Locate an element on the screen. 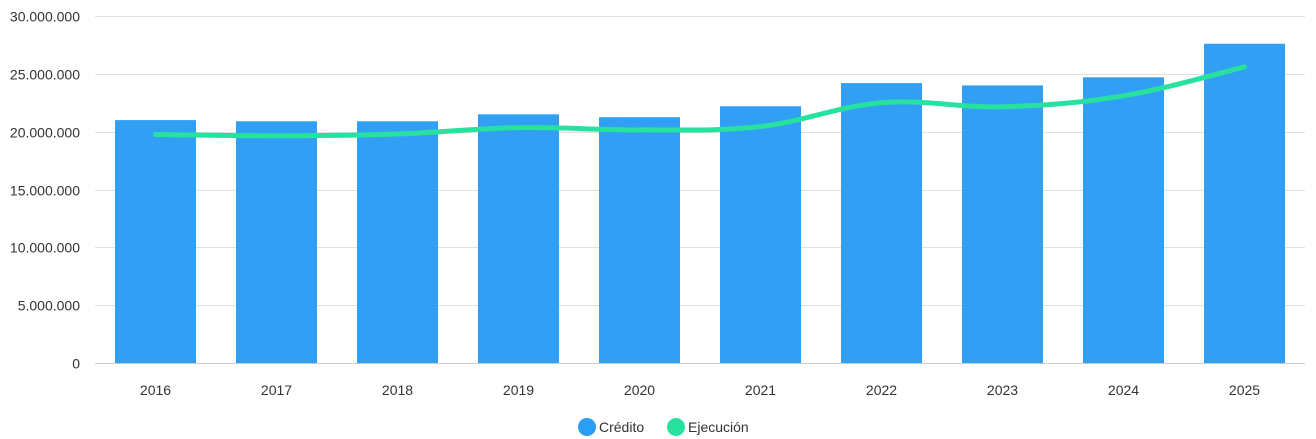  bar-credito-2024 is located at coordinates (1123, 220).